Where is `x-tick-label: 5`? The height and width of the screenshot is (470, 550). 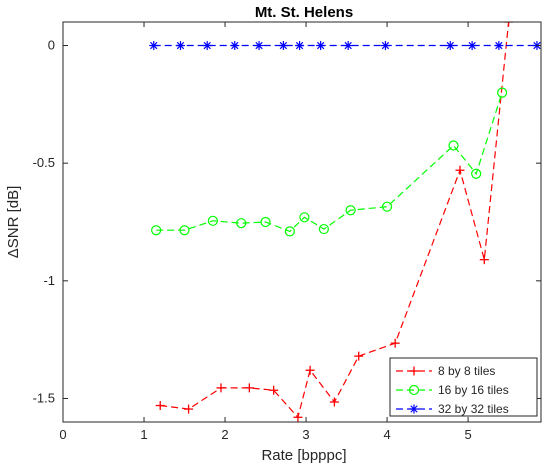 x-tick-label: 5 is located at coordinates (467, 434).